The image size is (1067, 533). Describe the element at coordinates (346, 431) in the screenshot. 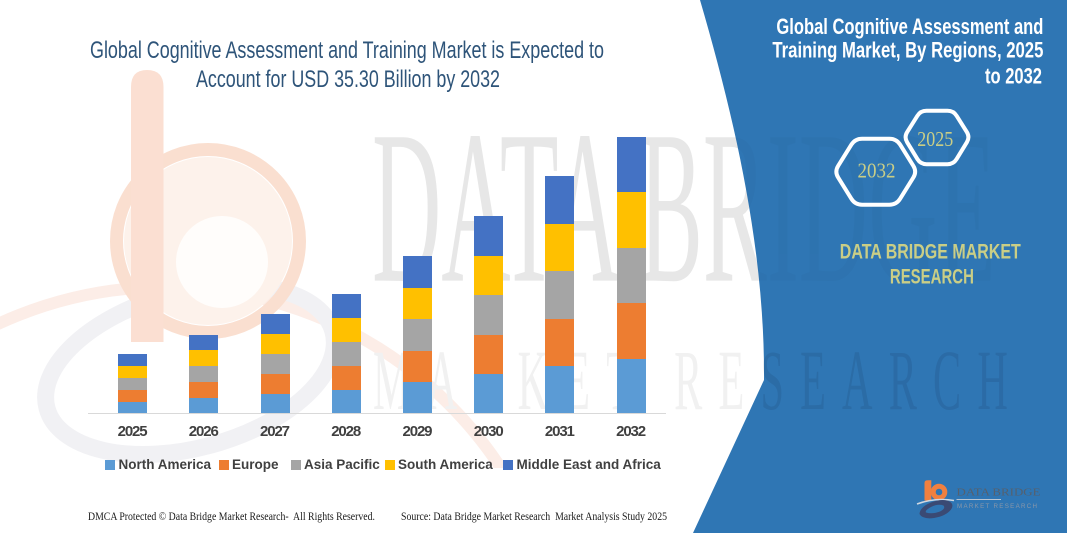

I see `svg-text: 2028` at that location.